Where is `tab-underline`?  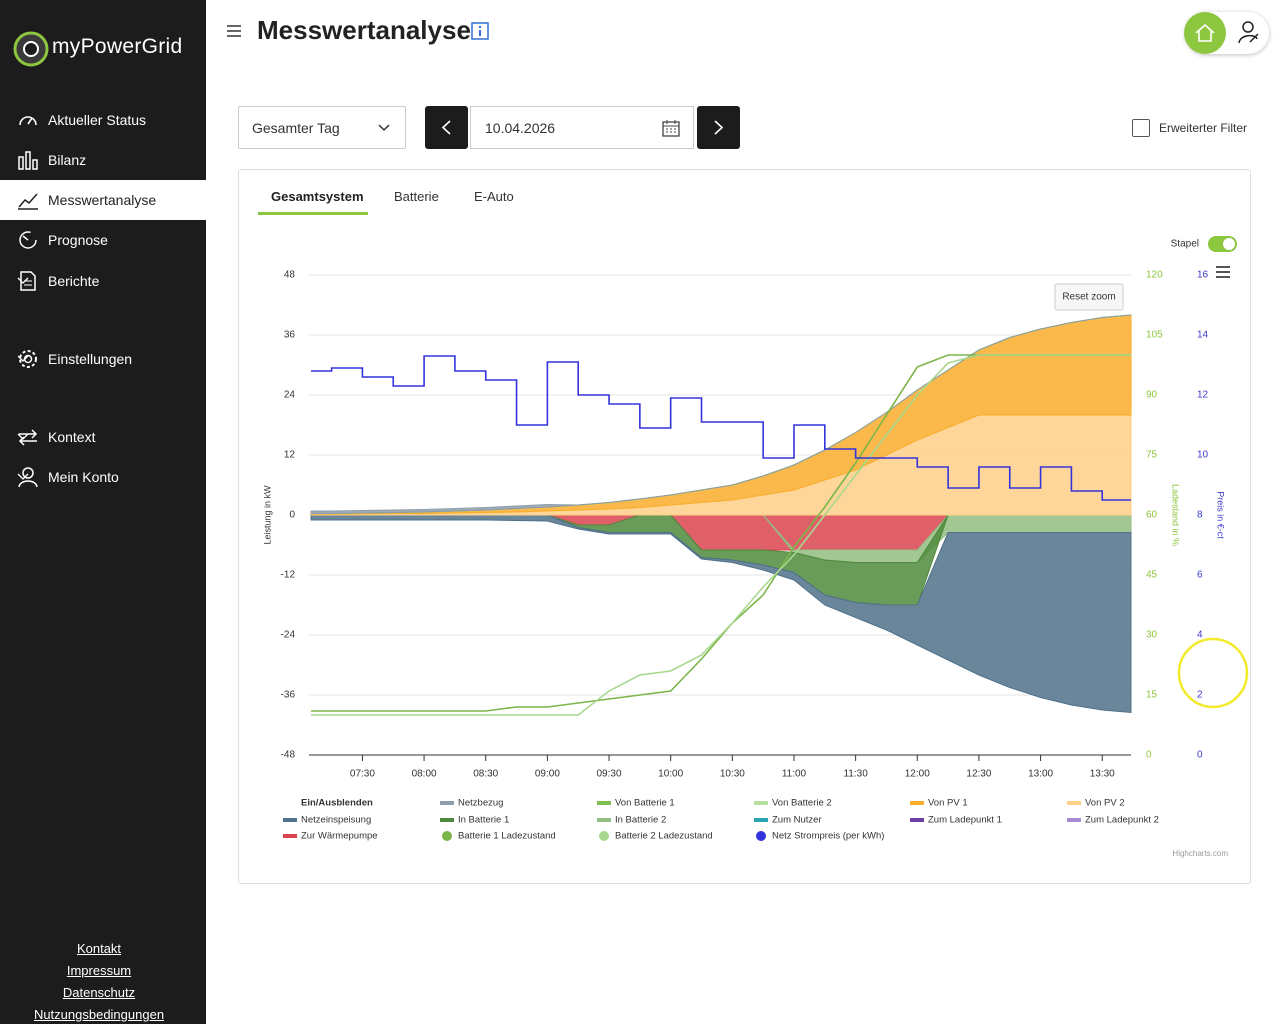 tab-underline is located at coordinates (313, 213).